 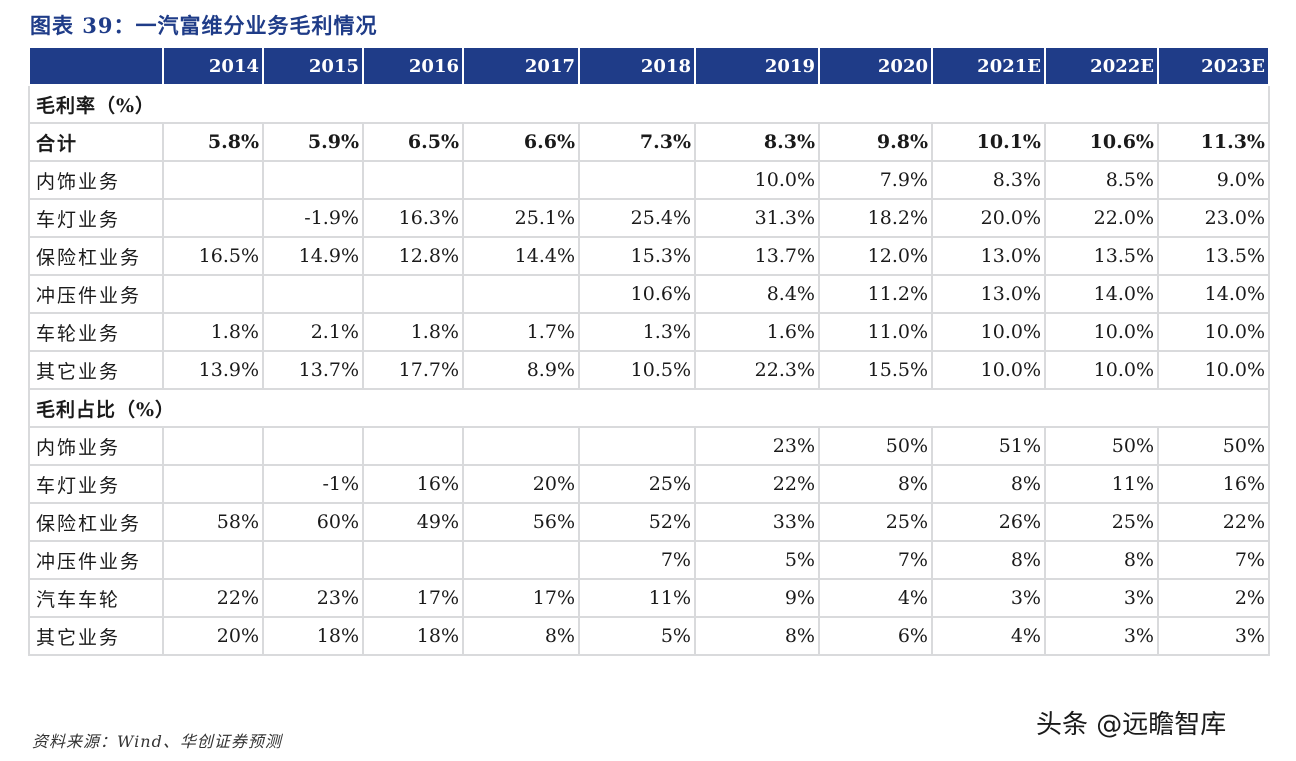 What do you see at coordinates (313, 332) in the screenshot?
I see `value-cell: 2.1%` at bounding box center [313, 332].